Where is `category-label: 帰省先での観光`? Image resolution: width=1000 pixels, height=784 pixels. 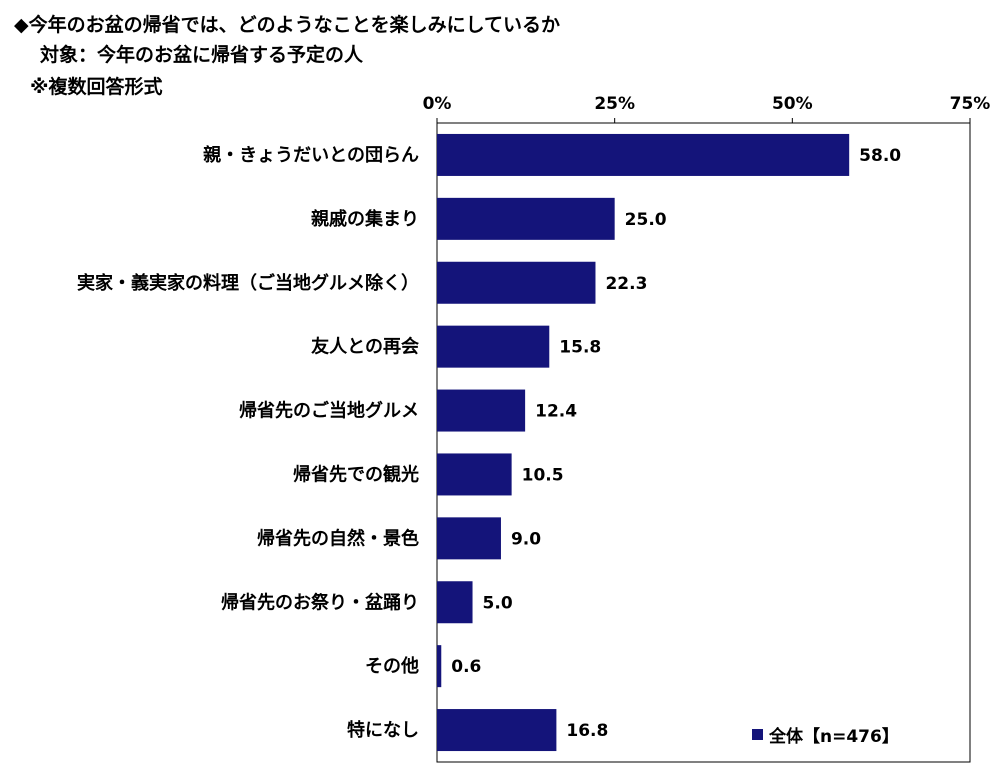 category-label: 帰省先での観光 is located at coordinates (356, 474).